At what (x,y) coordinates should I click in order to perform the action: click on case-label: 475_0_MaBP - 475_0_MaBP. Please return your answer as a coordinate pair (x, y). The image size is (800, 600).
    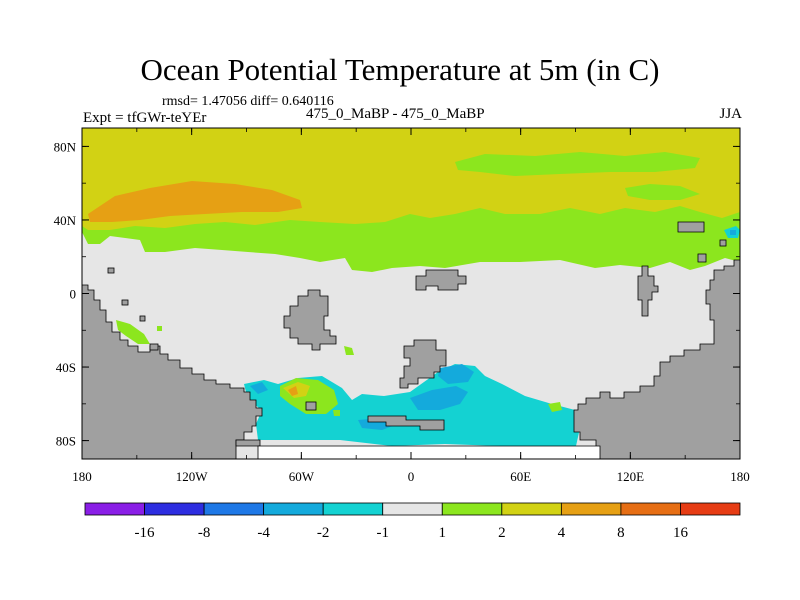
    Looking at the image, I should click on (395, 114).